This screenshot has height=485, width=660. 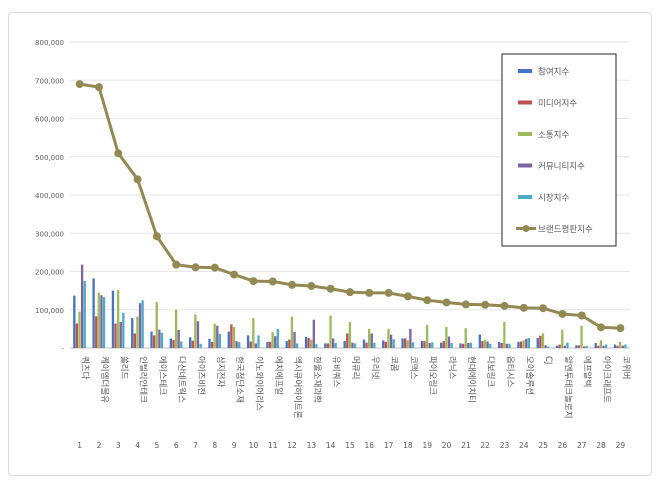 I want to click on legend-label: 소통지수, so click(x=553, y=136).